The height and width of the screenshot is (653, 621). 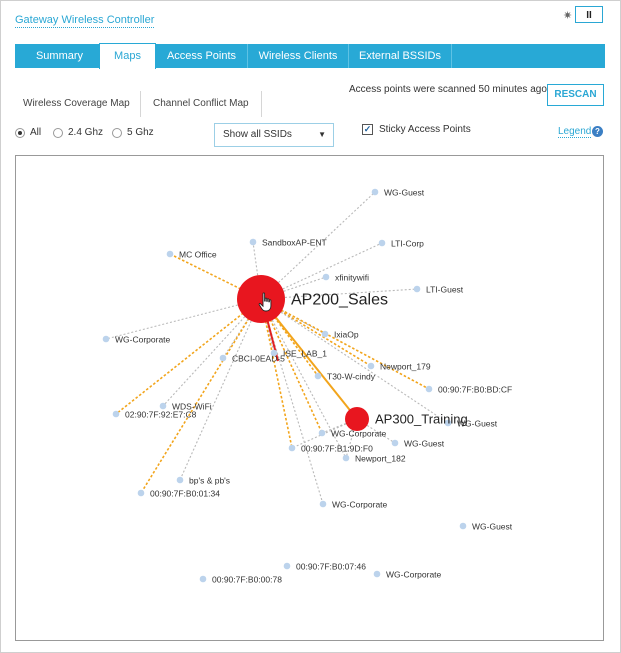 What do you see at coordinates (143, 340) in the screenshot?
I see `ssid-node-label-n8: WG-Corporate` at bounding box center [143, 340].